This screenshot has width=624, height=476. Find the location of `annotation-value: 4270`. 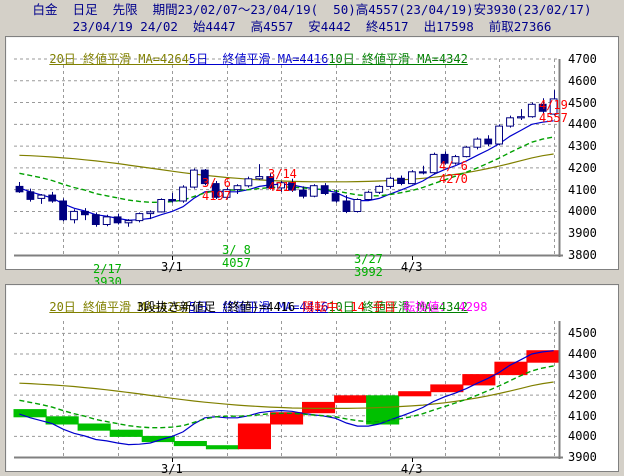

annotation-value: 4270 is located at coordinates (453, 179).